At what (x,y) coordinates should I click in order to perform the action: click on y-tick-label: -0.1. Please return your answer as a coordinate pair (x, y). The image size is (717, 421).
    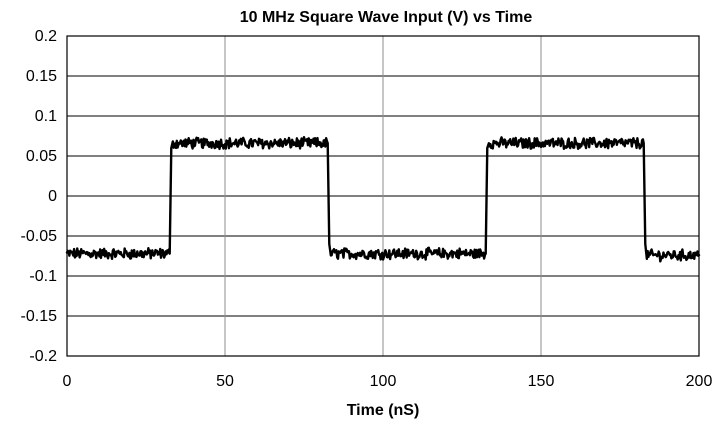
    Looking at the image, I should click on (43, 276).